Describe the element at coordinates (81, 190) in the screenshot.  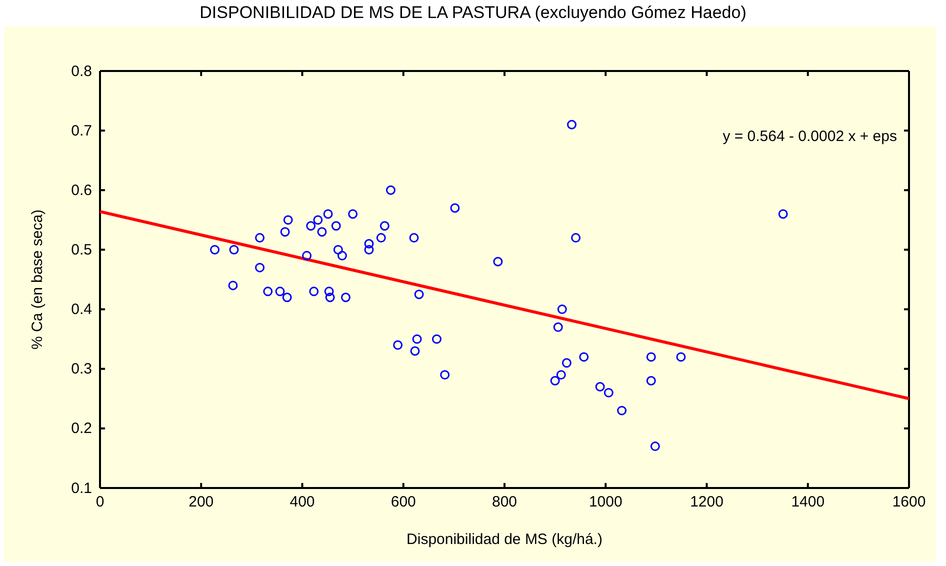
I see `y-tick-label: 0.6` at that location.